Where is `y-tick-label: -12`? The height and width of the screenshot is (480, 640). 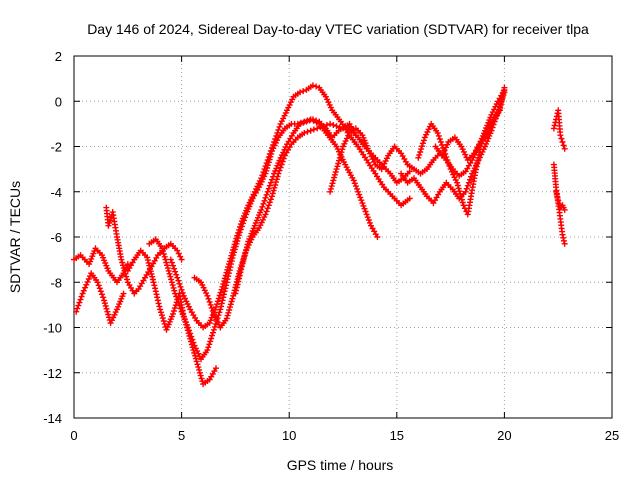 y-tick-label: -12 is located at coordinates (52, 373).